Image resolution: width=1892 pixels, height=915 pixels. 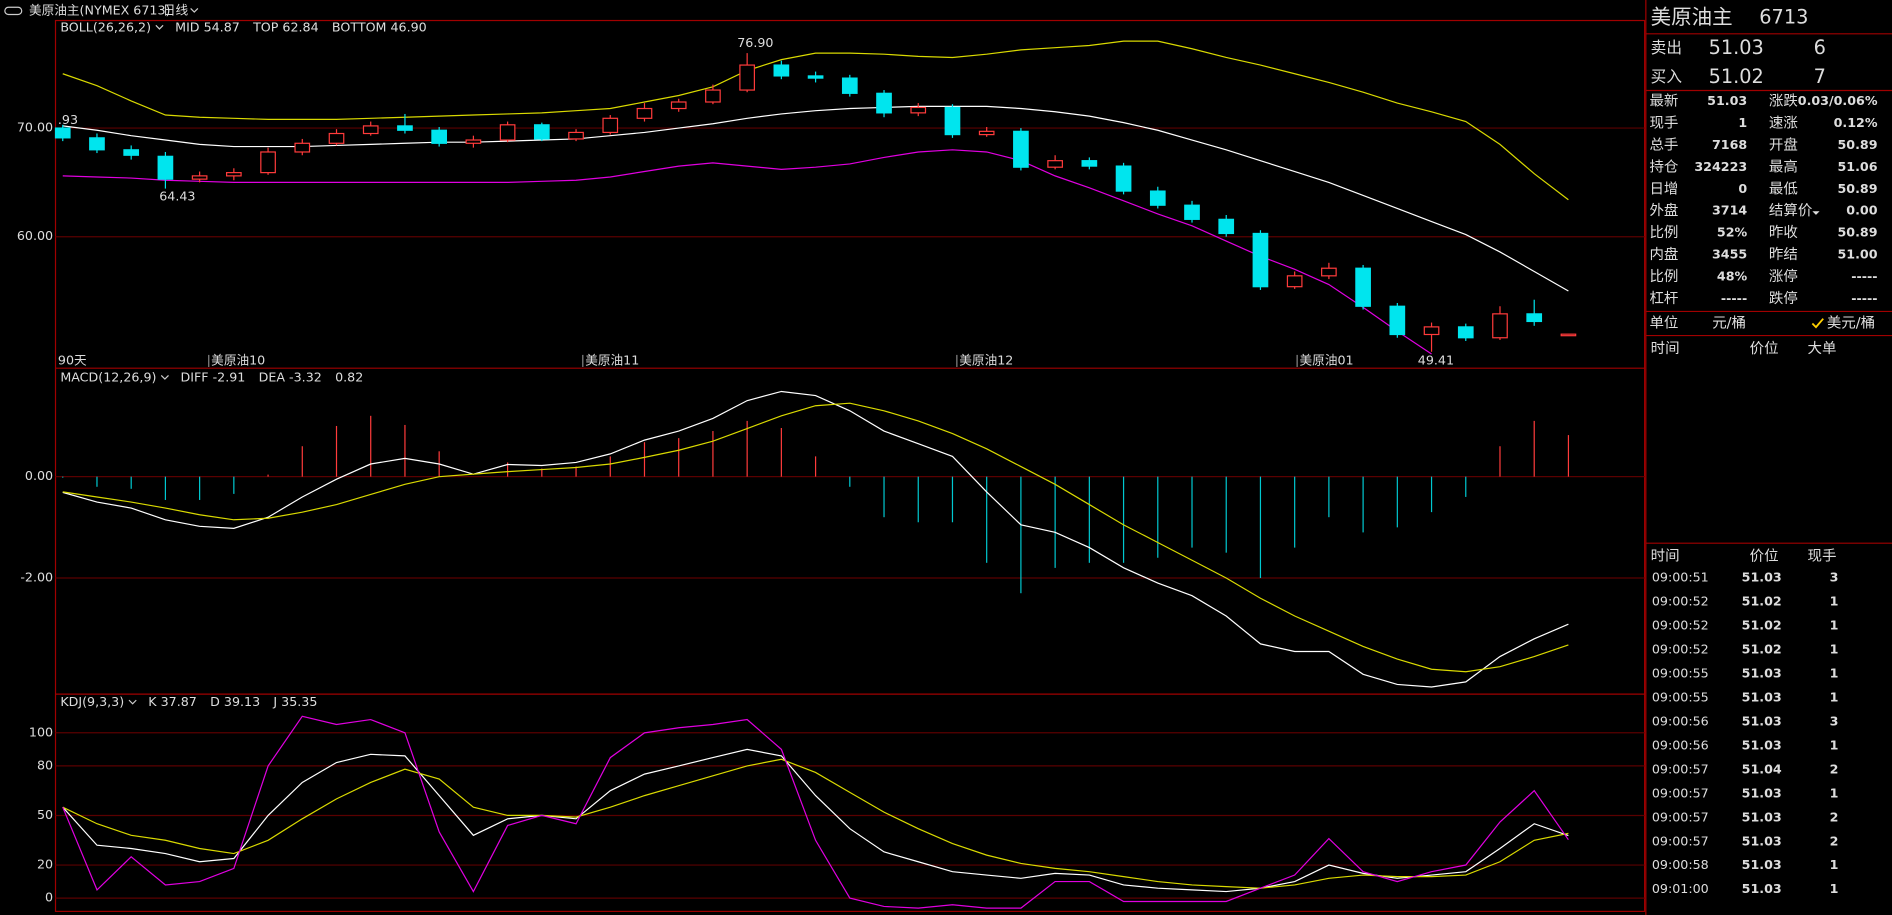 I want to click on column-header: 价位, so click(x=1764, y=348).